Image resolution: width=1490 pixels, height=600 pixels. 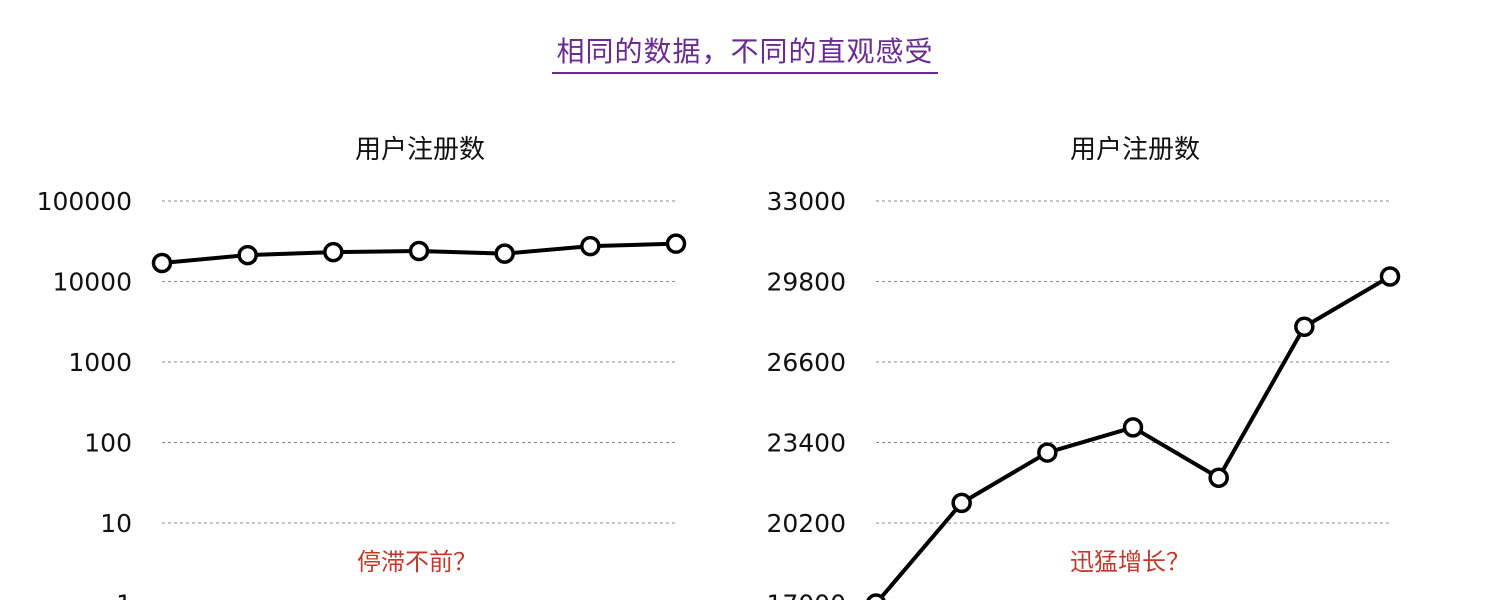 What do you see at coordinates (84, 201) in the screenshot?
I see `left-y-tick-label: 100000` at bounding box center [84, 201].